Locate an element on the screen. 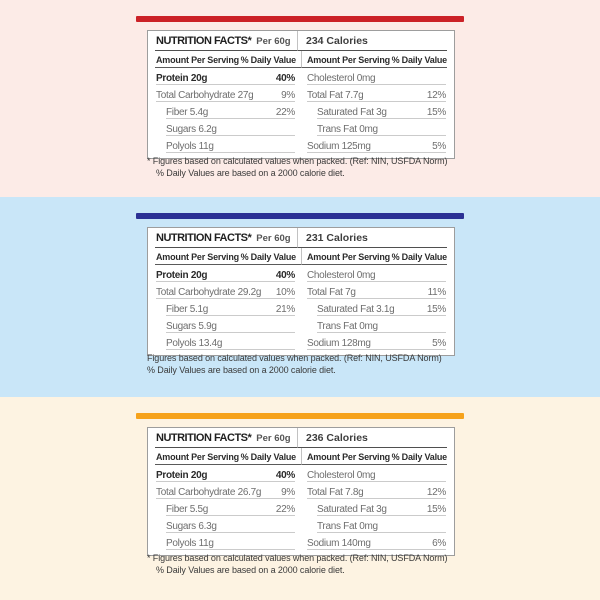  nutrient-daily-value: 11% is located at coordinates (437, 292).